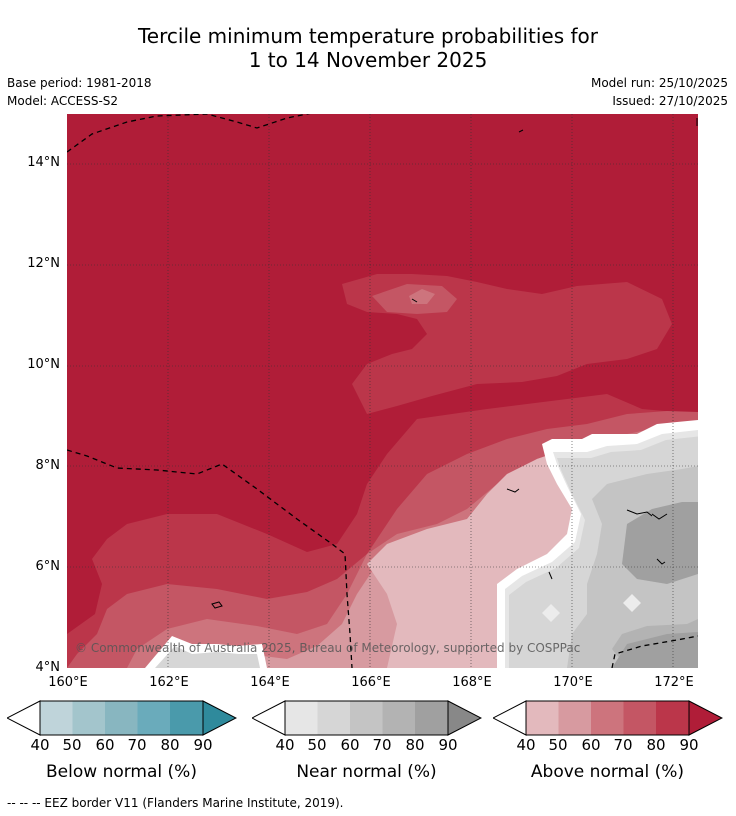 The height and width of the screenshot is (816, 736). What do you see at coordinates (220, 718) in the screenshot?
I see `colorbar-below-max-arrow` at bounding box center [220, 718].